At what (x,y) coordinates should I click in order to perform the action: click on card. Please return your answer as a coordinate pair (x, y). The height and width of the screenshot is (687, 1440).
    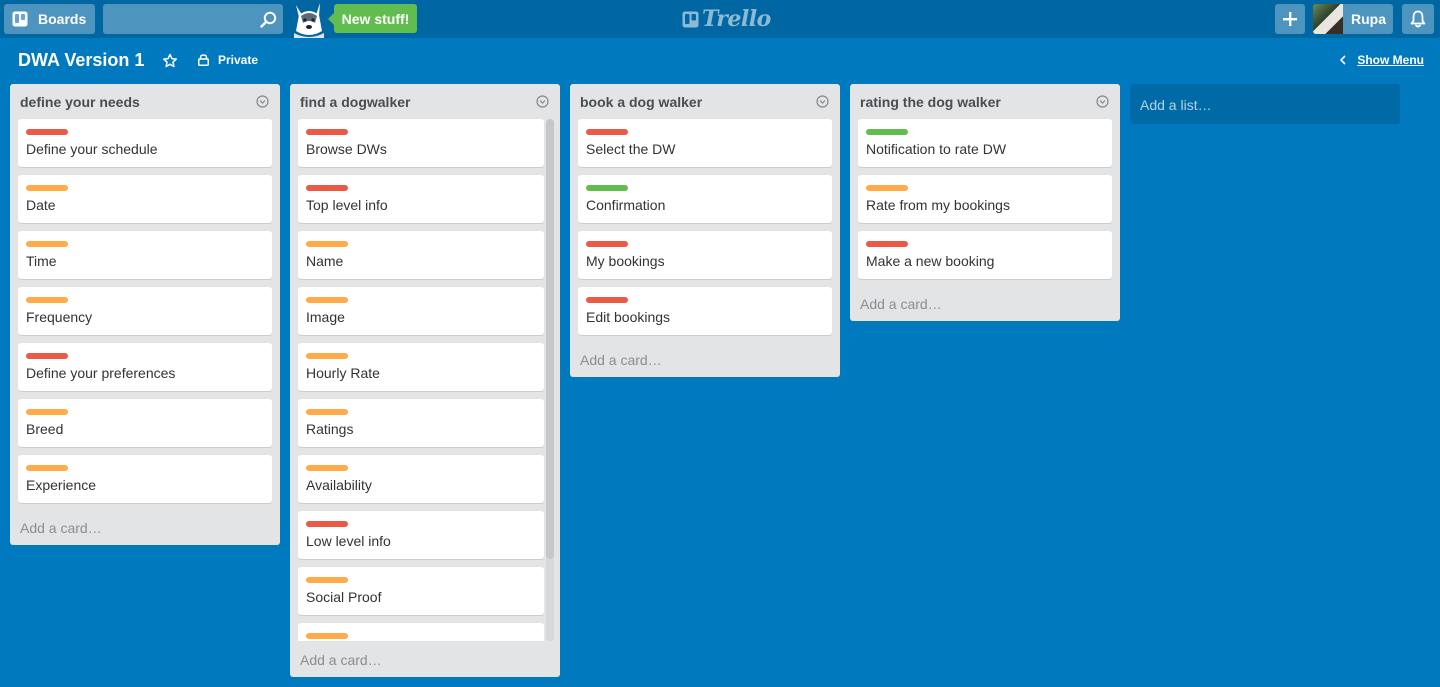
    Looking at the image, I should click on (421, 632).